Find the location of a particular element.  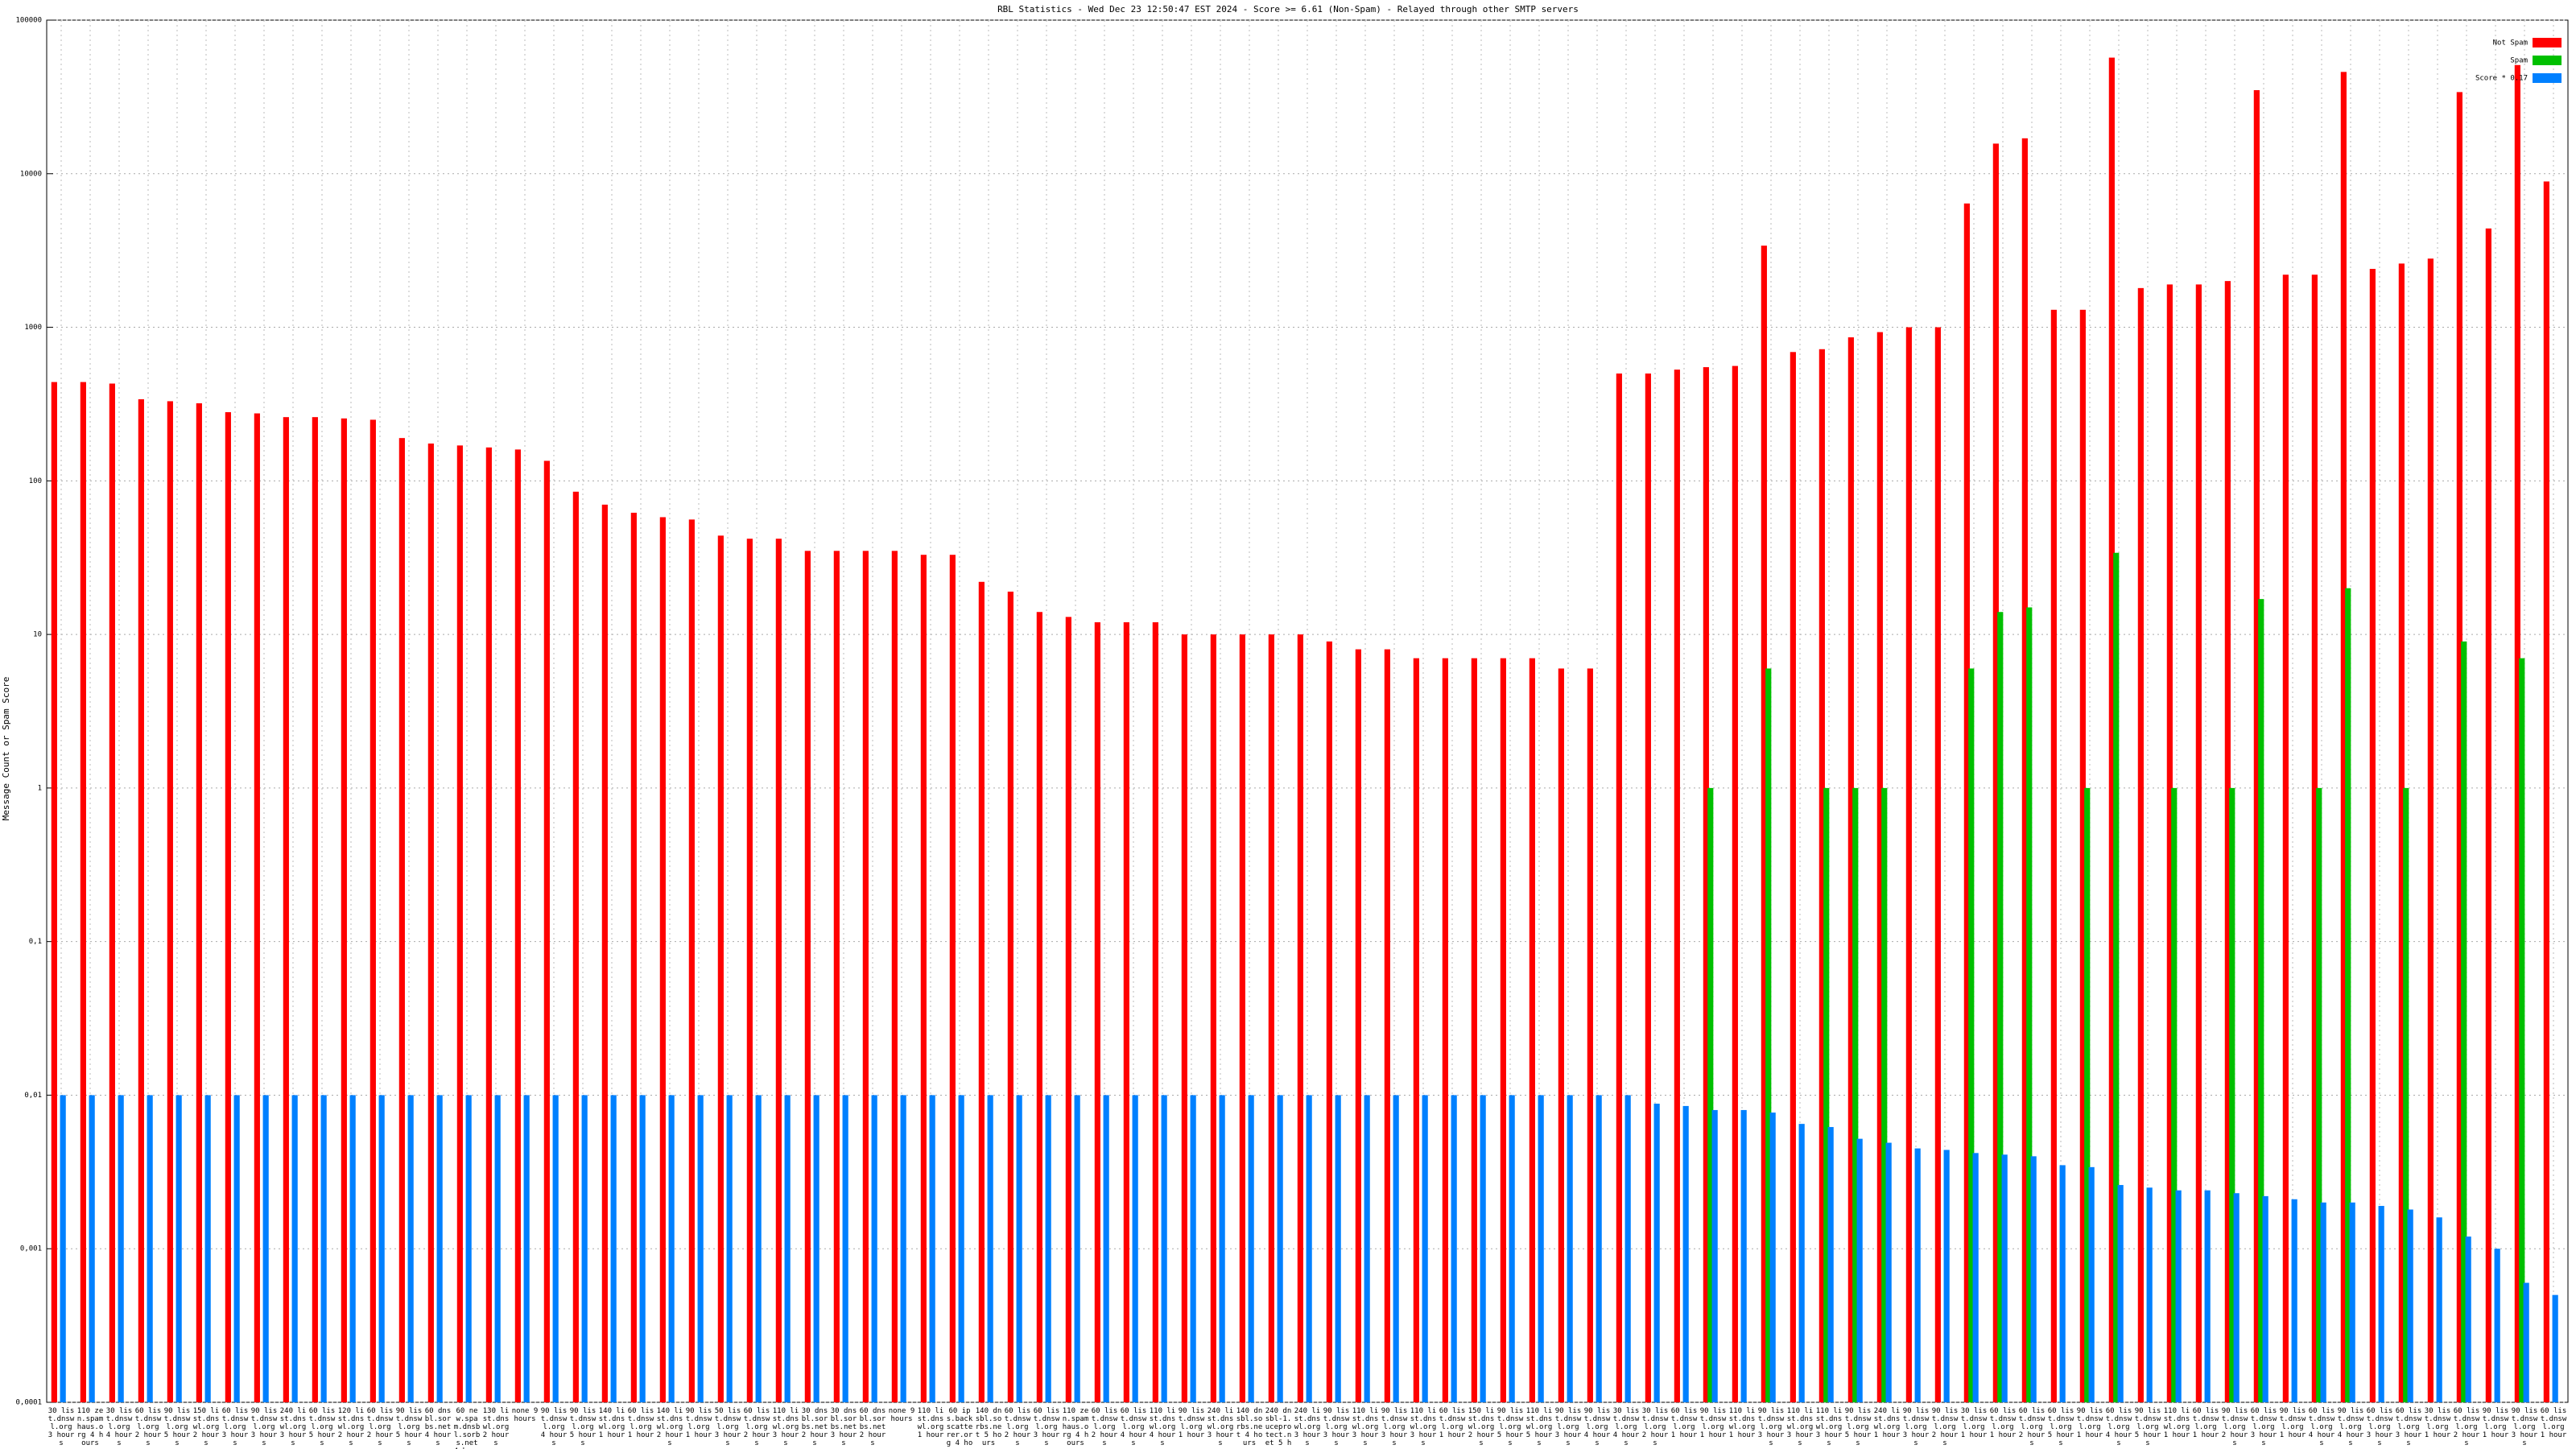

x-tick-label: 60 new.spam.dnsbl.sorbs.net 4 hours is located at coordinates (467, 1428).